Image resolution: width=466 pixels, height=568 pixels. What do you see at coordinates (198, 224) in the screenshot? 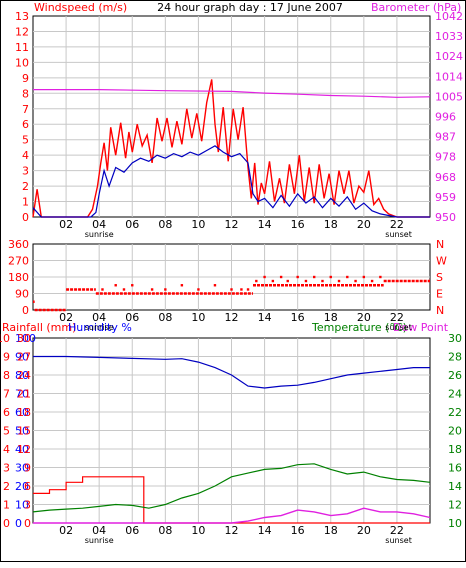
I see `x-tick-label: 10` at bounding box center [198, 224].